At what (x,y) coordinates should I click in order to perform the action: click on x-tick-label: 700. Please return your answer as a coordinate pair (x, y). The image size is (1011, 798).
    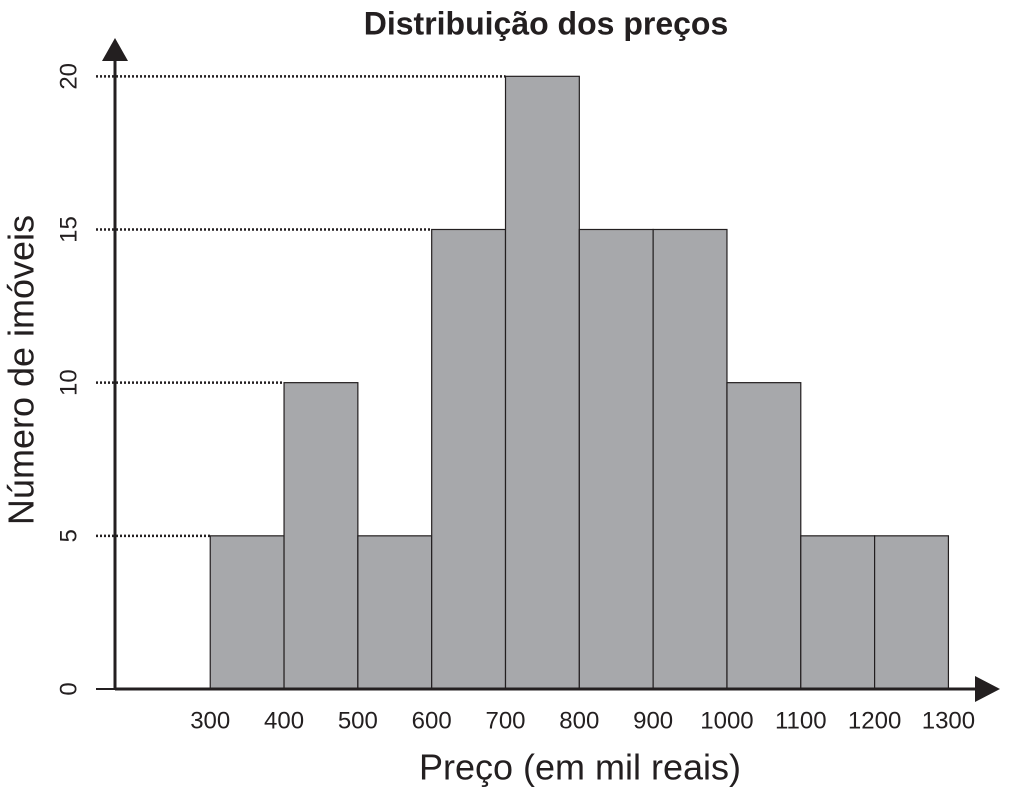
    Looking at the image, I should click on (505, 720).